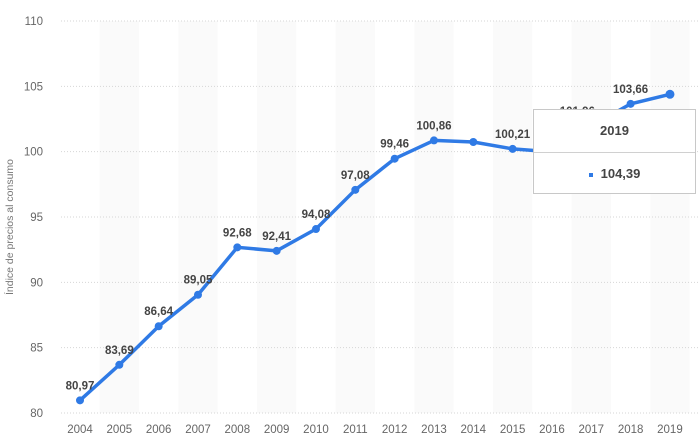 The image size is (698, 446). Describe the element at coordinates (474, 430) in the screenshot. I see `x-tick-label: 2014` at that location.